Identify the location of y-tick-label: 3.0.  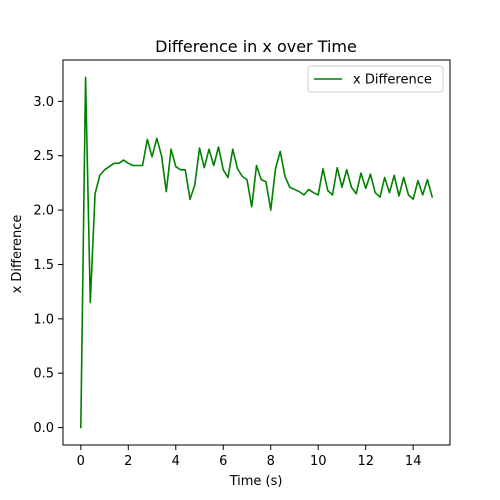
(43, 102).